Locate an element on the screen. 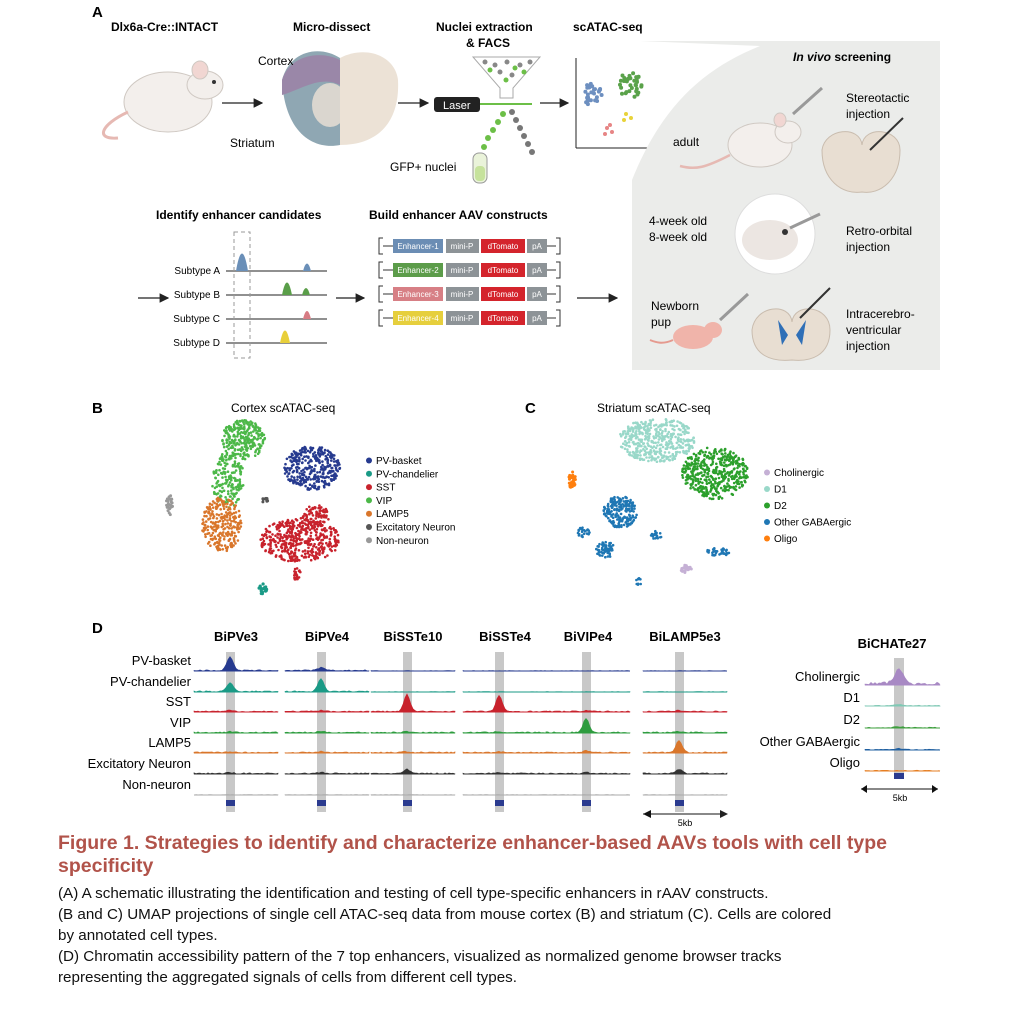  enhancer-label: Enhancer-4 is located at coordinates (418, 318).